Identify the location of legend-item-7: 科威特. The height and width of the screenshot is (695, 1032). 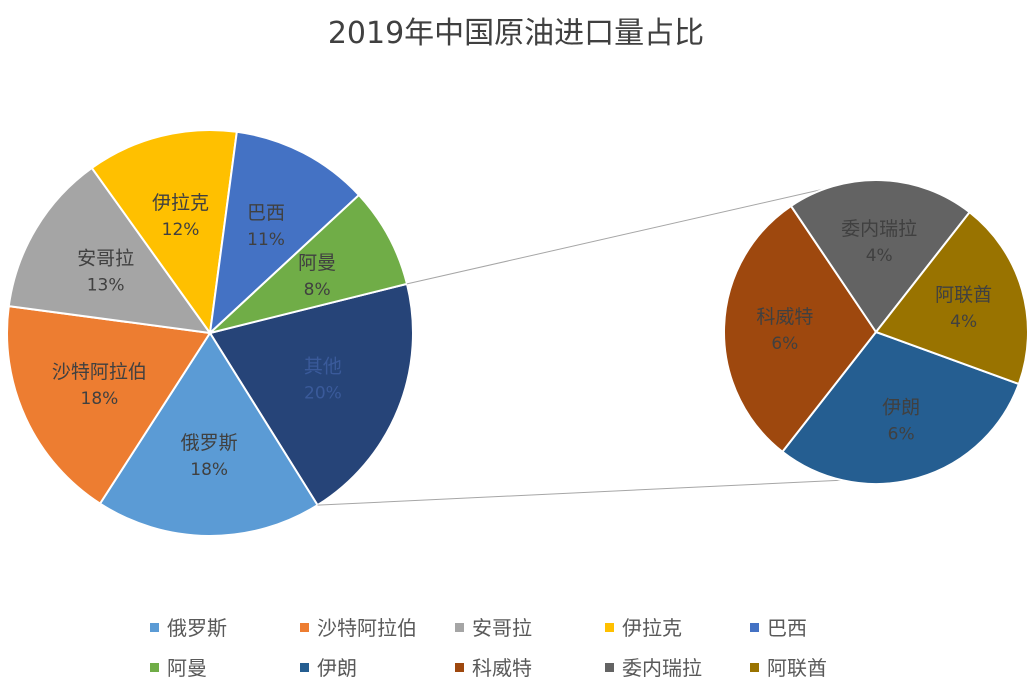
(493, 666).